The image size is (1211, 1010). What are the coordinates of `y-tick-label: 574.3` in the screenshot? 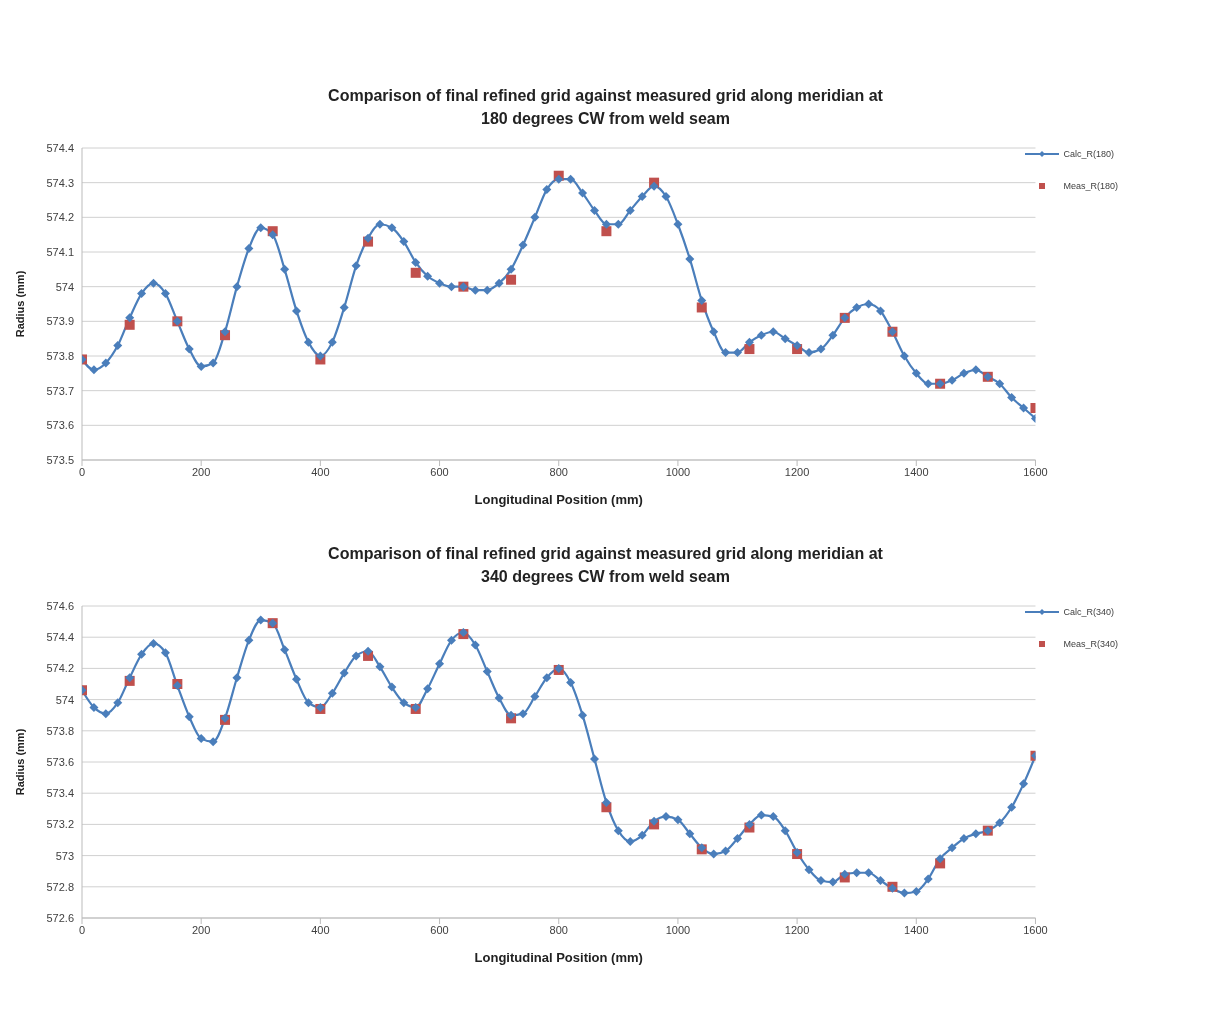 It's located at (60, 182).